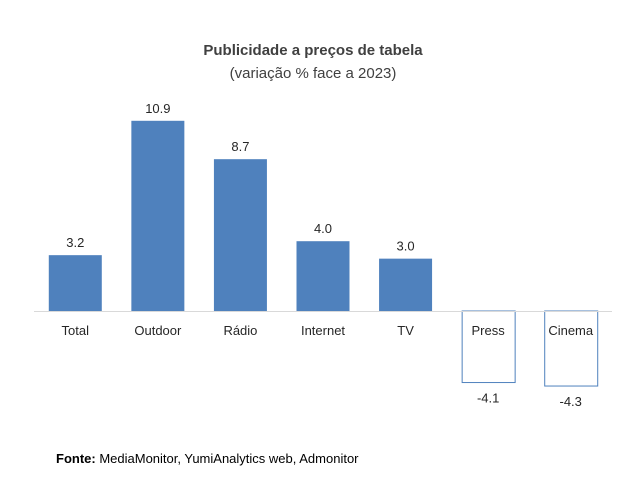 The width and height of the screenshot is (621, 496). I want to click on category-label-outdoor: Outdoor, so click(158, 330).